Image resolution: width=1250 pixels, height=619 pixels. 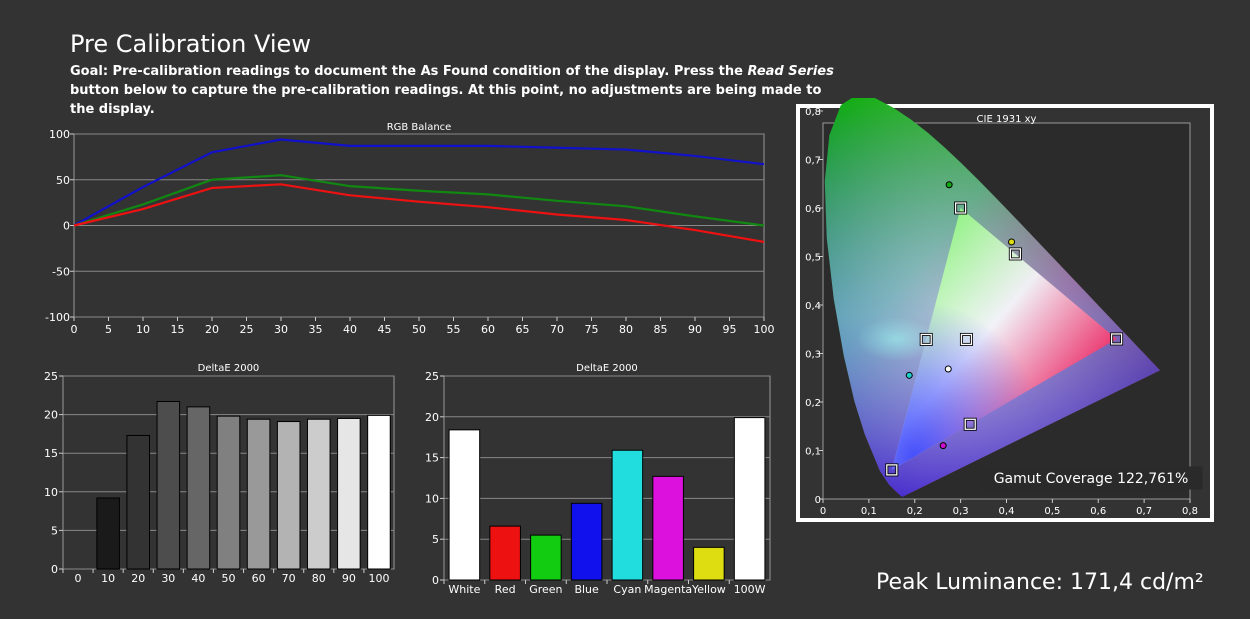 What do you see at coordinates (1052, 511) in the screenshot?
I see `x-tick-label: 0,5` at bounding box center [1052, 511].